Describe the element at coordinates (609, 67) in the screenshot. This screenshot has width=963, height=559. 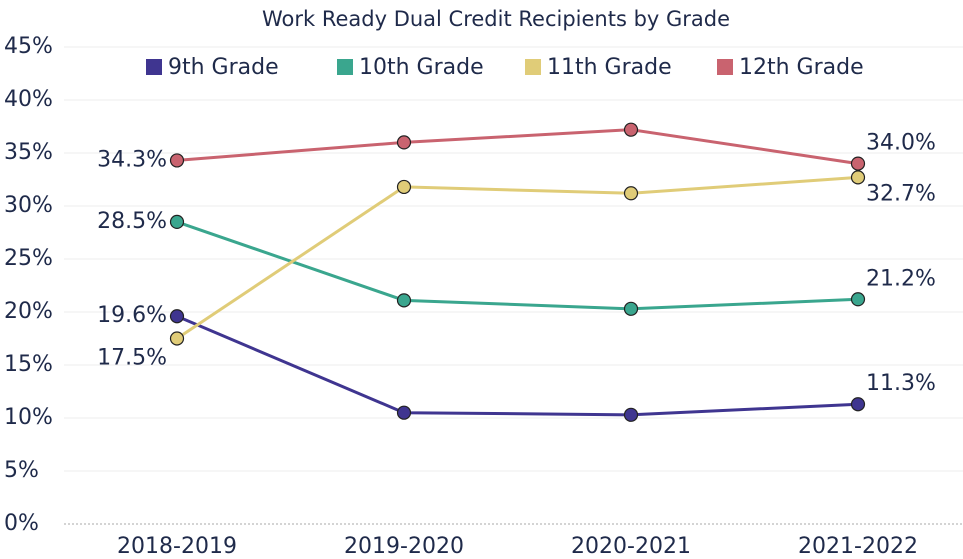
I see `legend-label: 11th Grade` at that location.